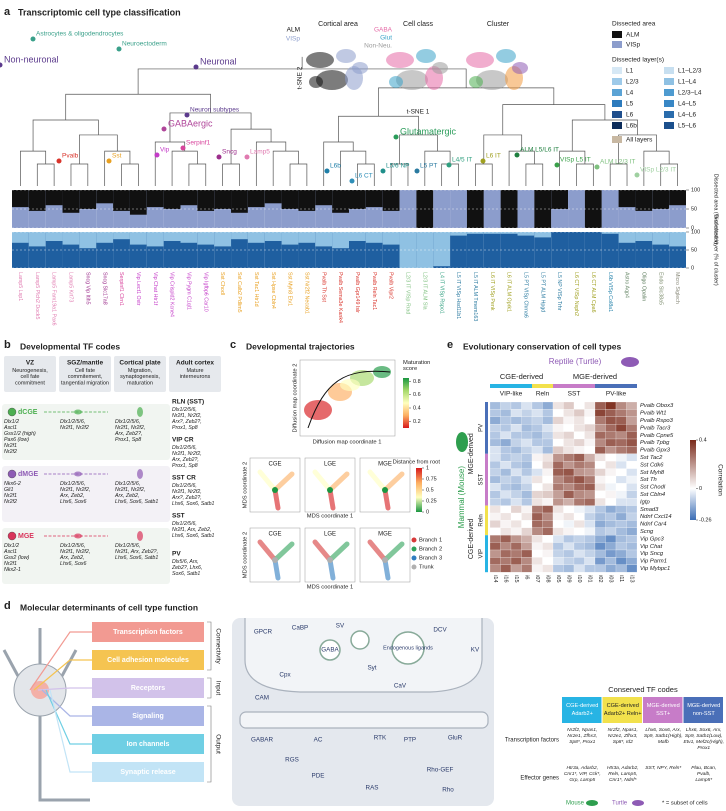 This screenshot has height=811, width=726. Describe the element at coordinates (716, 250) in the screenshot. I see `axis-label: Dissected layer (% of cluster)` at that location.